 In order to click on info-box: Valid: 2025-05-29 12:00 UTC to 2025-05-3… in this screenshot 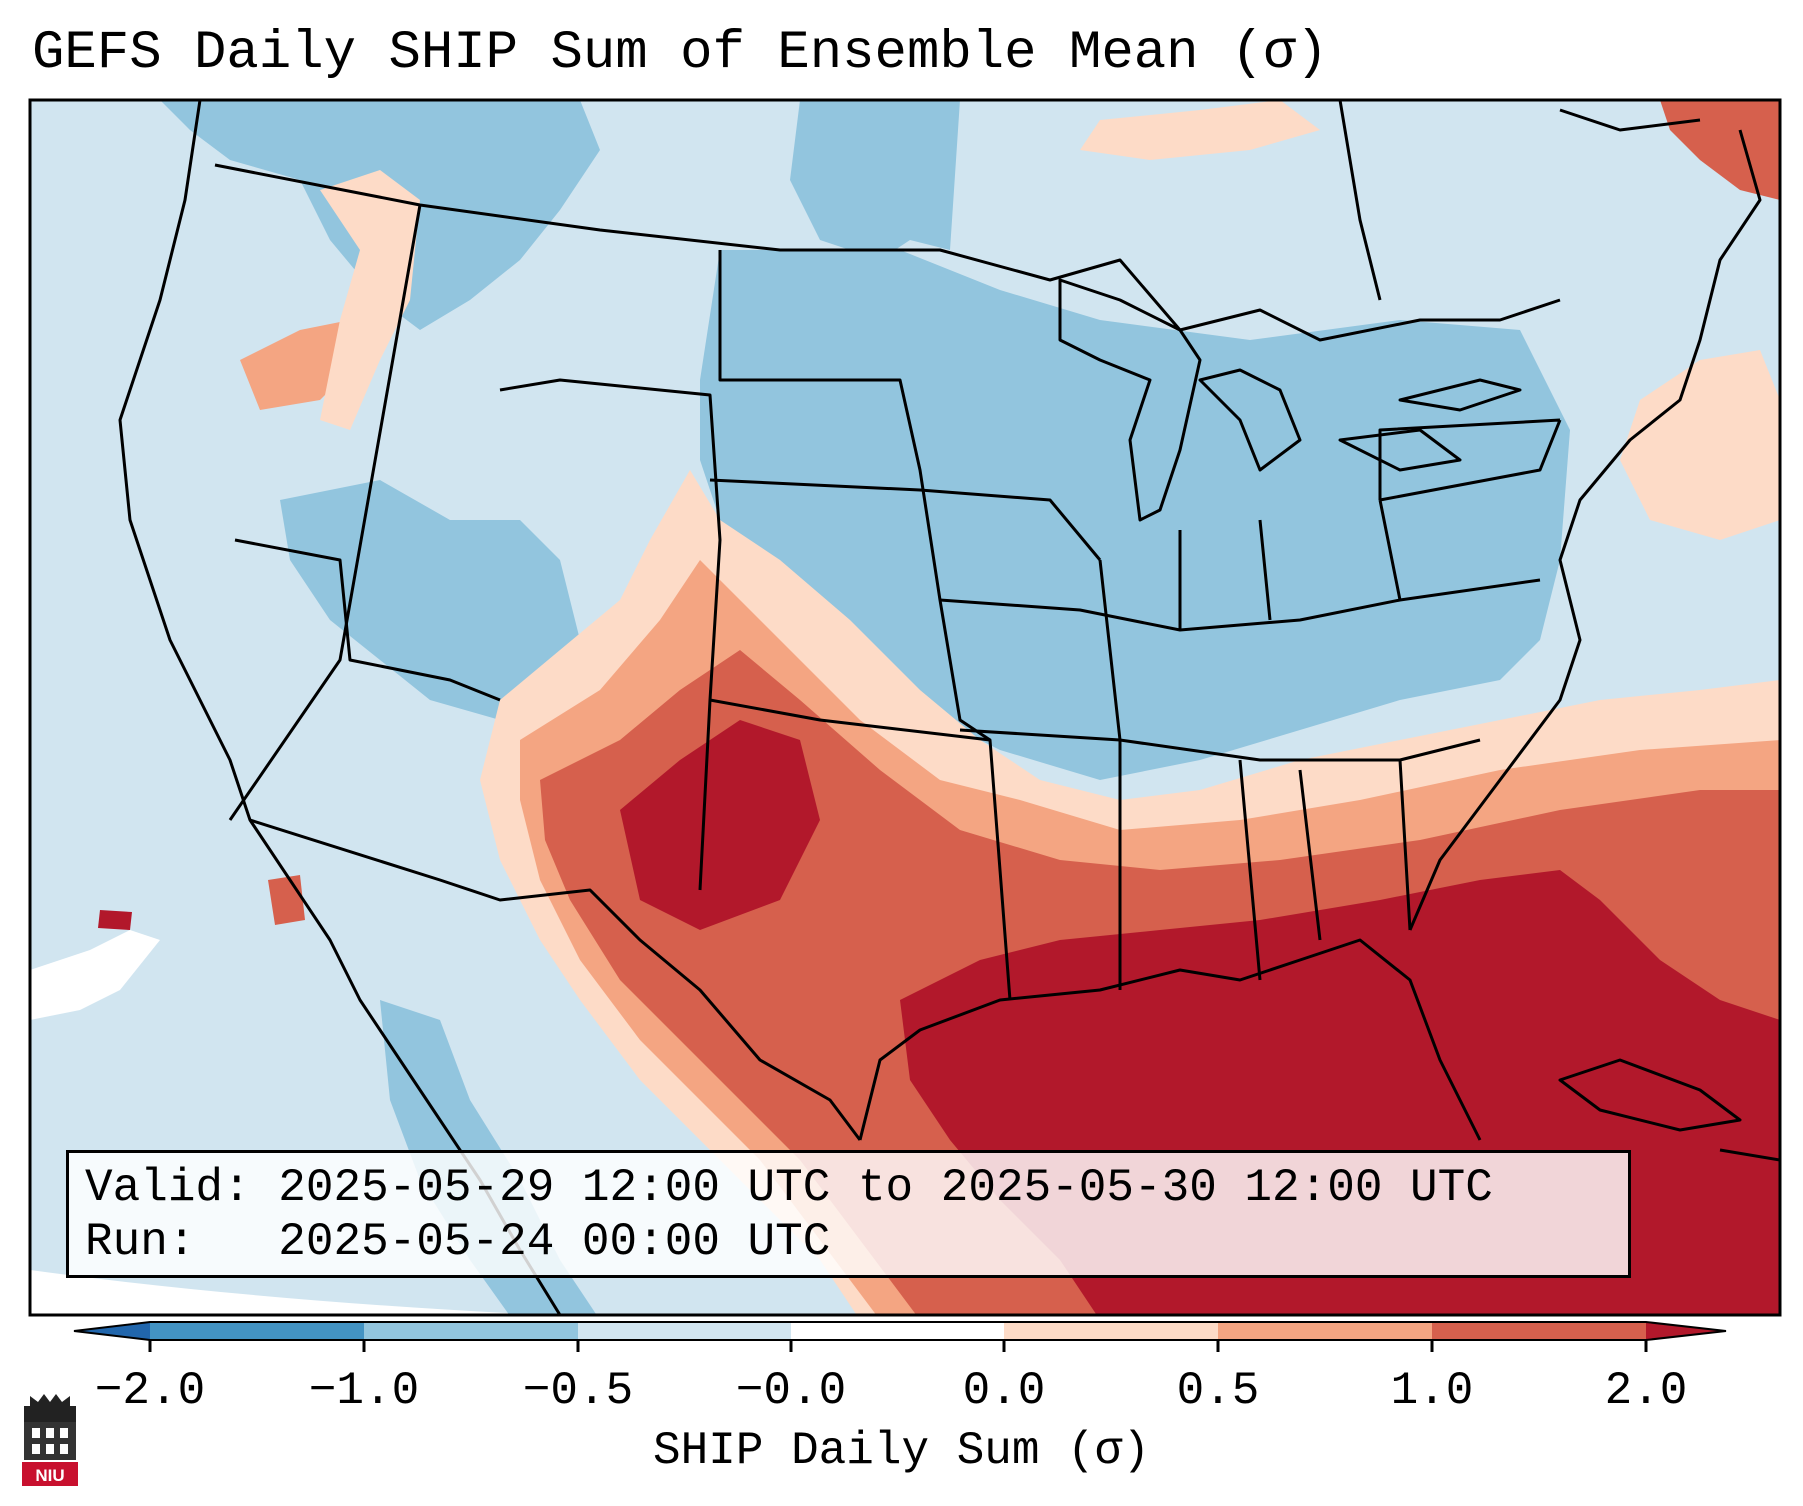, I will do `click(848, 1214)`.